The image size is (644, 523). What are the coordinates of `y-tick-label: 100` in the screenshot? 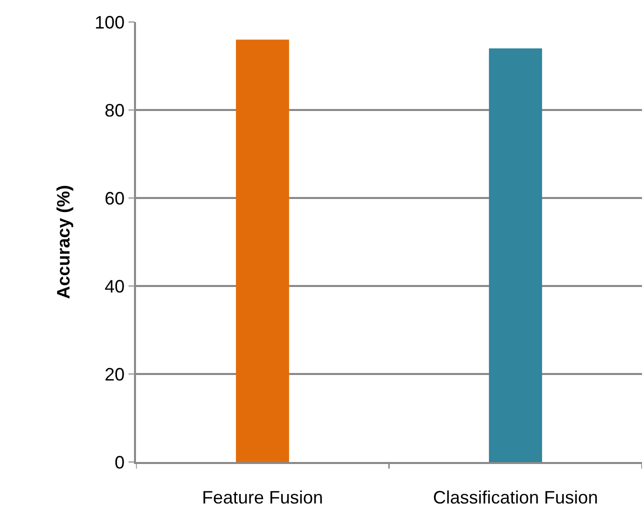 It's located at (109, 22).